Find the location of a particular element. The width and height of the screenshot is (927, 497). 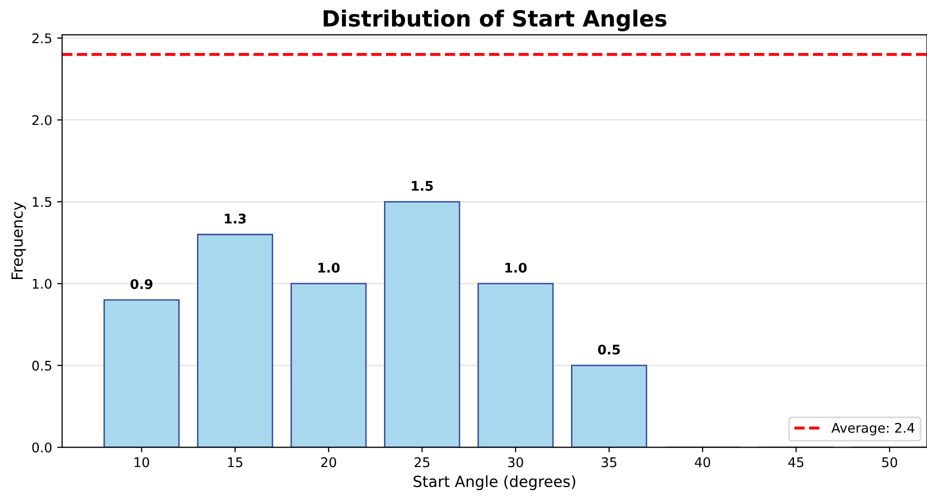

x-tick-label: 45 is located at coordinates (796, 462).